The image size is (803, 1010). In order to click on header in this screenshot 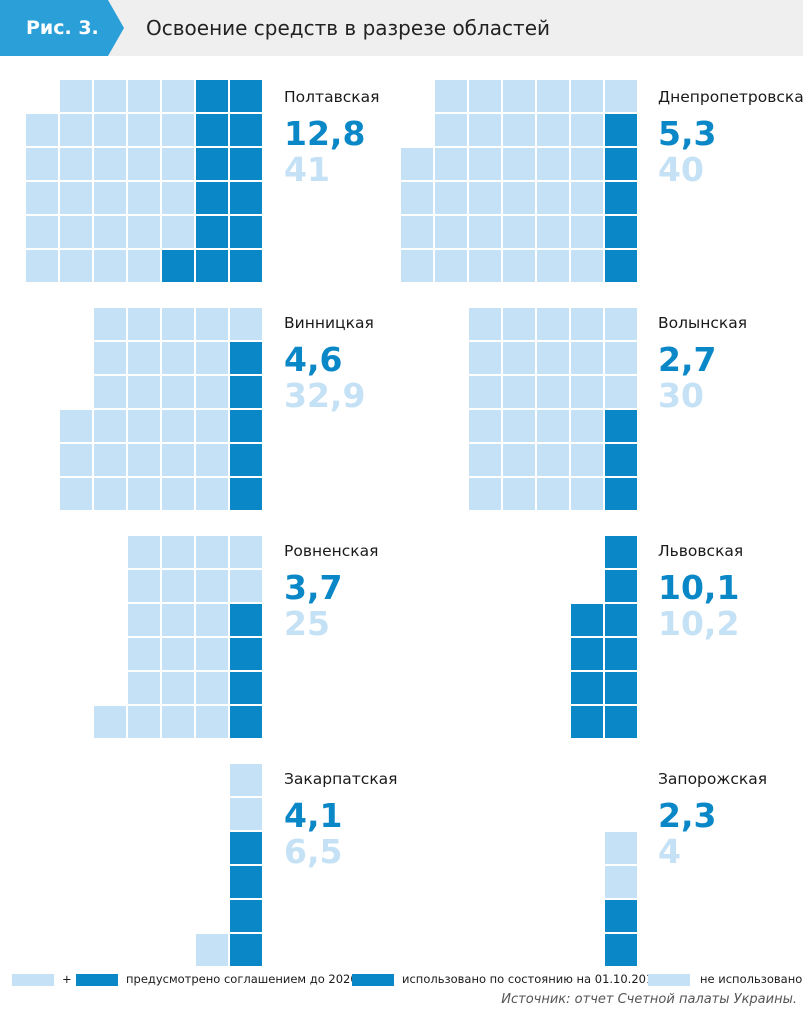, I will do `click(401, 28)`.